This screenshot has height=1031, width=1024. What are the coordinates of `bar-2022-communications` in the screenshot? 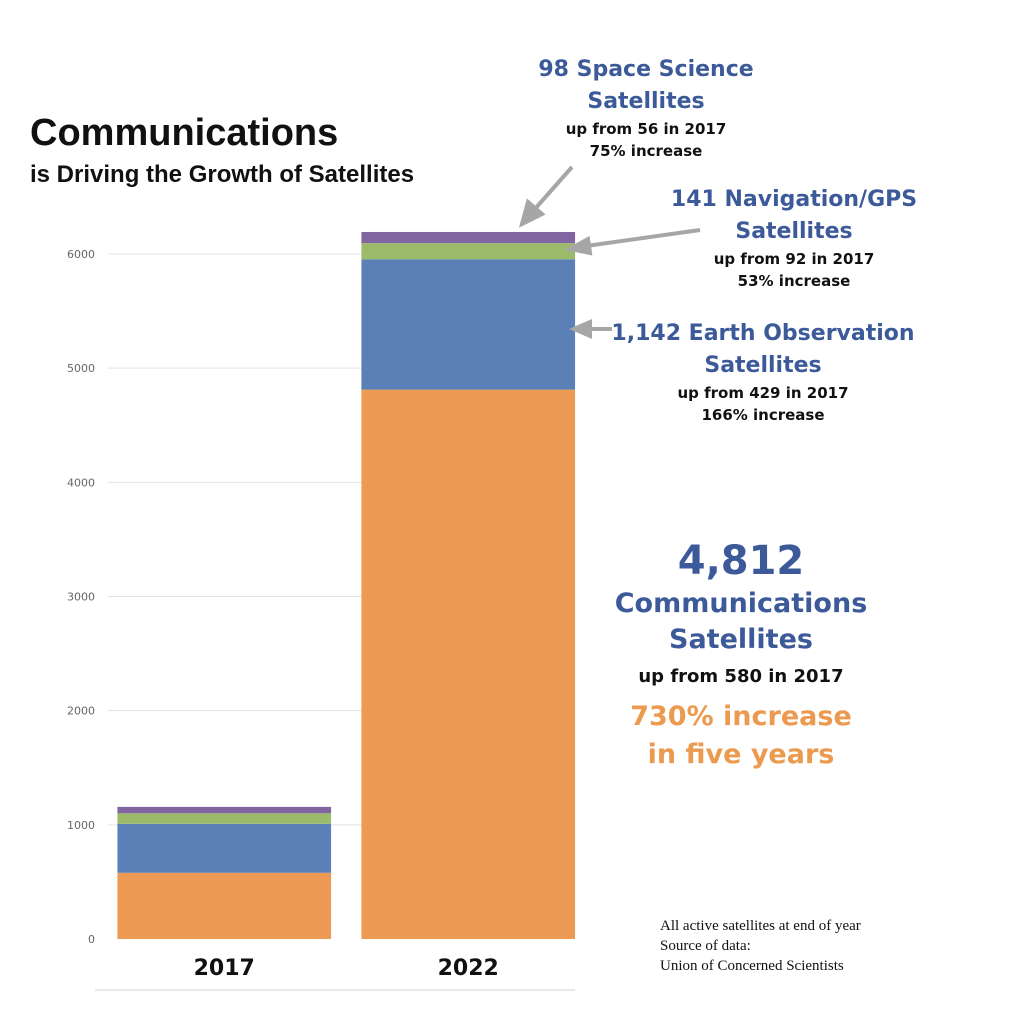 It's located at (468, 664).